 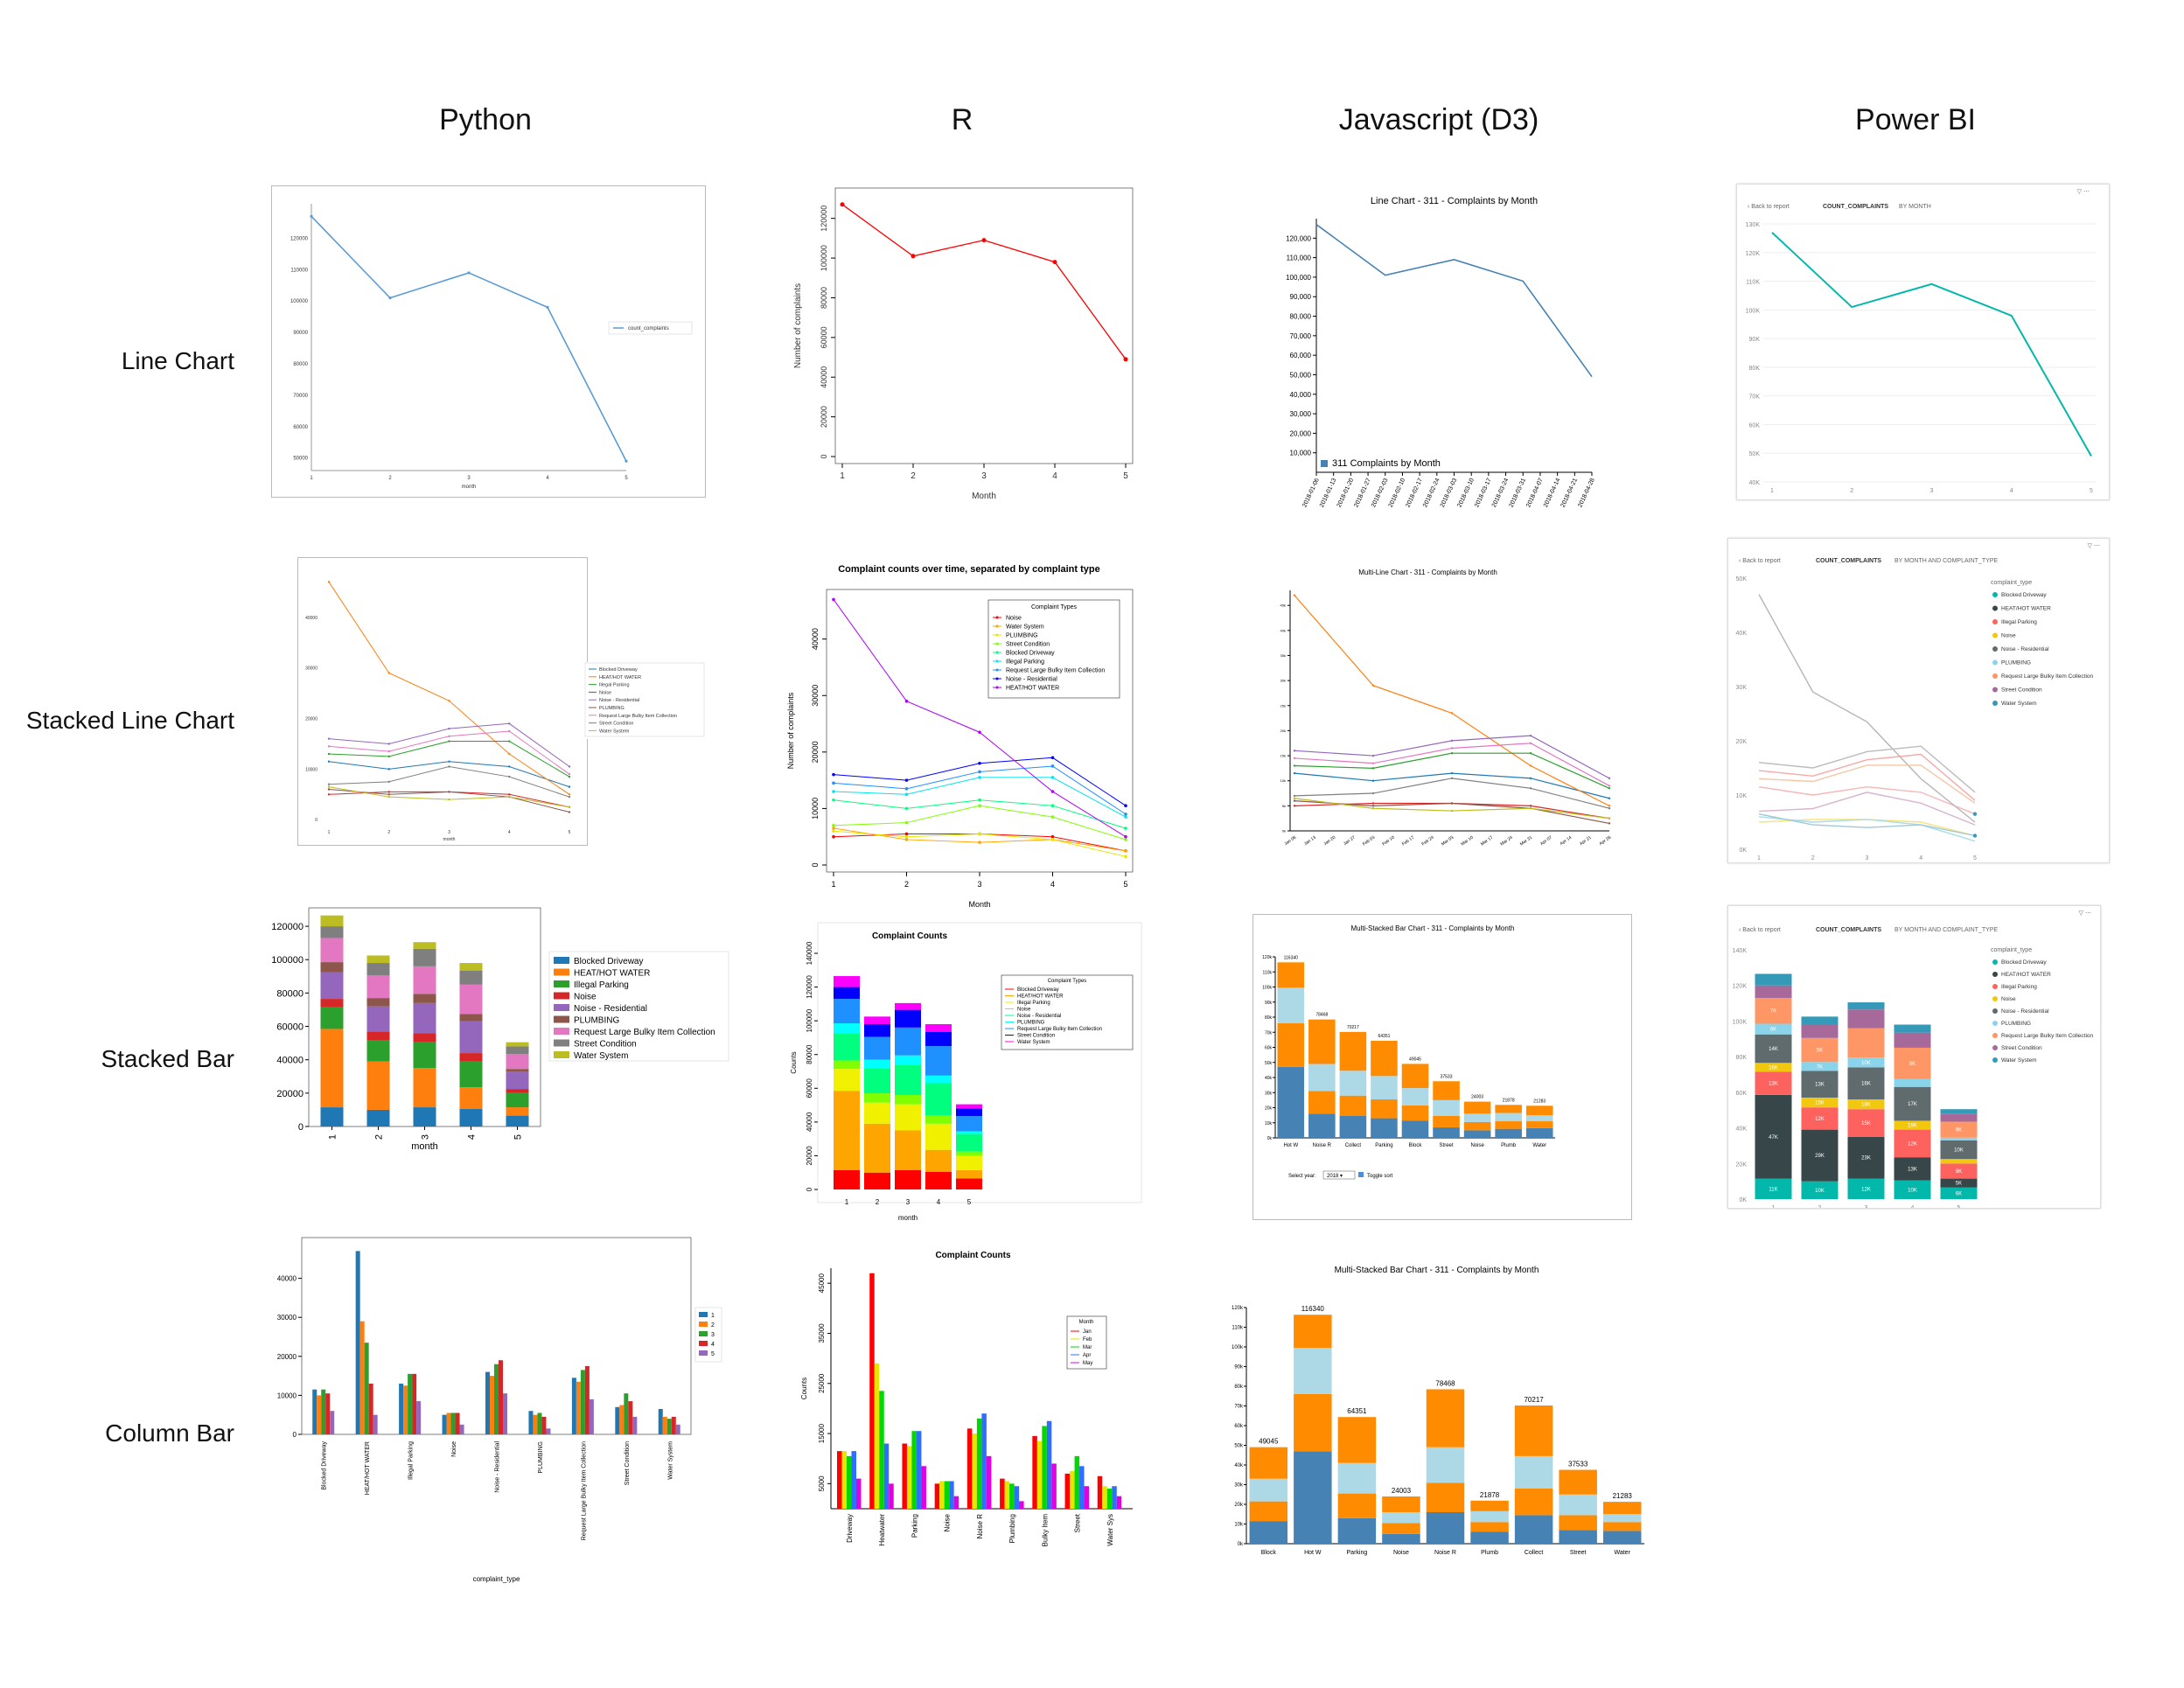 I want to click on y-axis-label: Counts, so click(x=794, y=1062).